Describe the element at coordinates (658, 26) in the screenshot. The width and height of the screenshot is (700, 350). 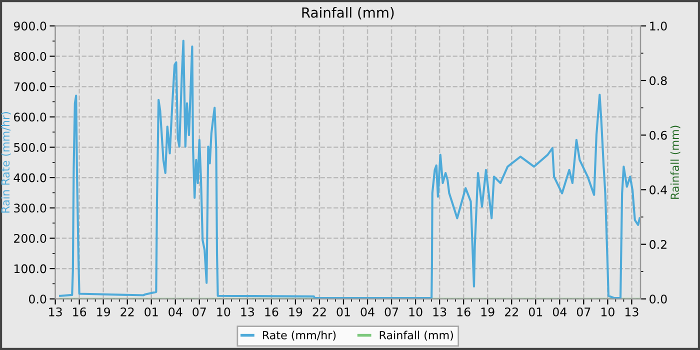
I see `y2-tick-label: 1.0` at that location.